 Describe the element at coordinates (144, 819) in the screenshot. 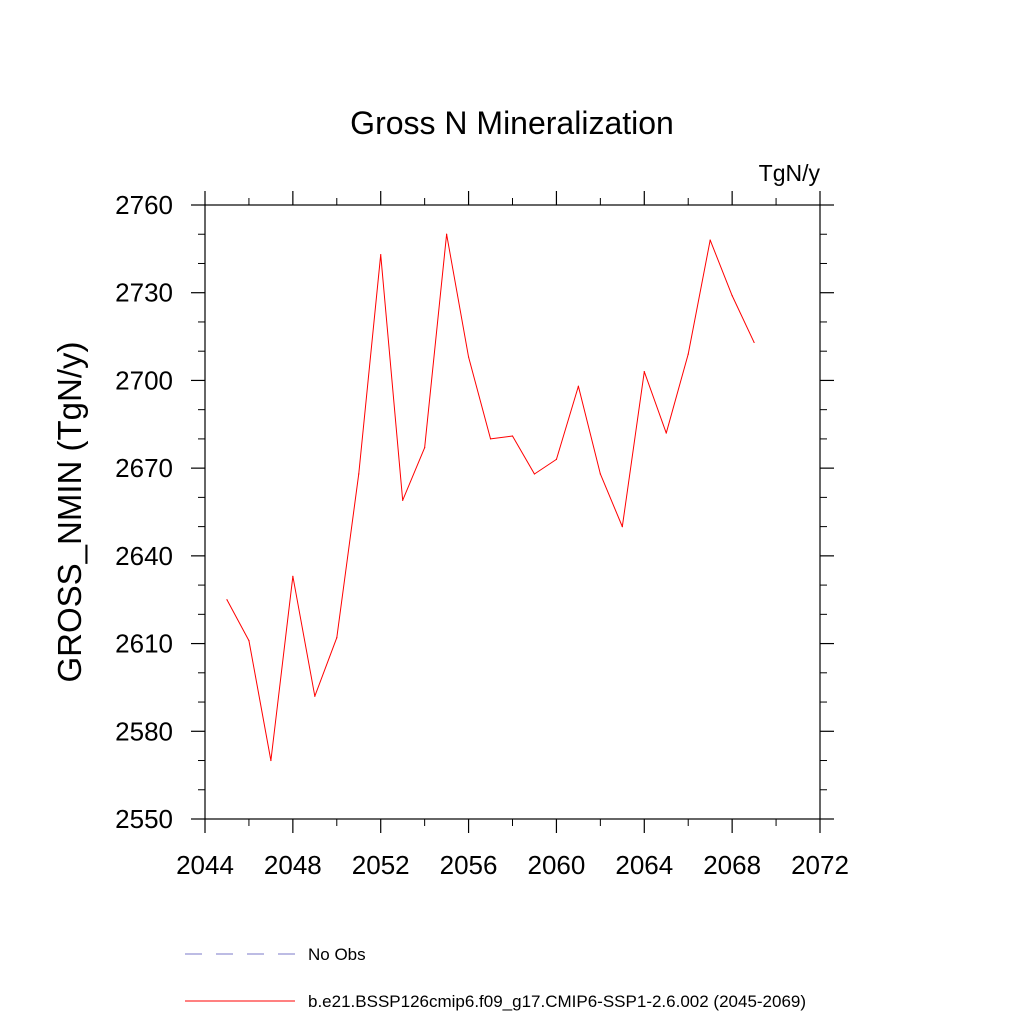

I see `y-tick-label: 2550` at that location.